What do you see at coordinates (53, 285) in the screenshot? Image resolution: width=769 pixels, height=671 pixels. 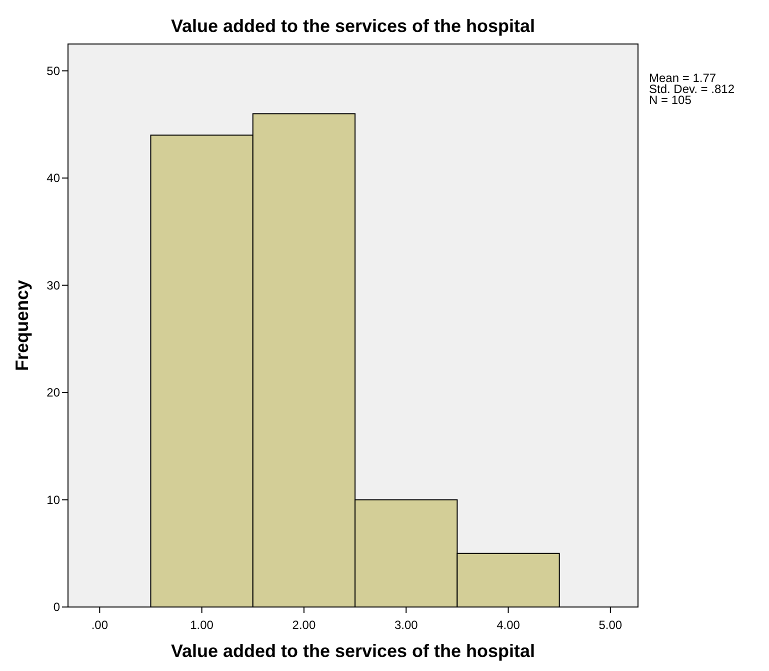 I see `y-tick-label: 30` at bounding box center [53, 285].